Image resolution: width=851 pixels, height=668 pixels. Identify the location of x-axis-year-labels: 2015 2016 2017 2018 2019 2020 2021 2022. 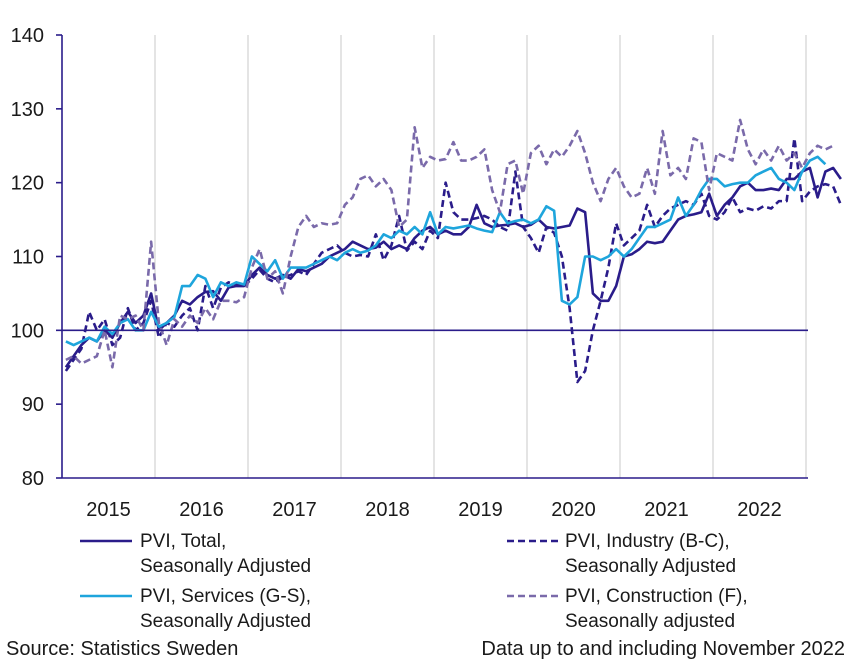
(434, 510).